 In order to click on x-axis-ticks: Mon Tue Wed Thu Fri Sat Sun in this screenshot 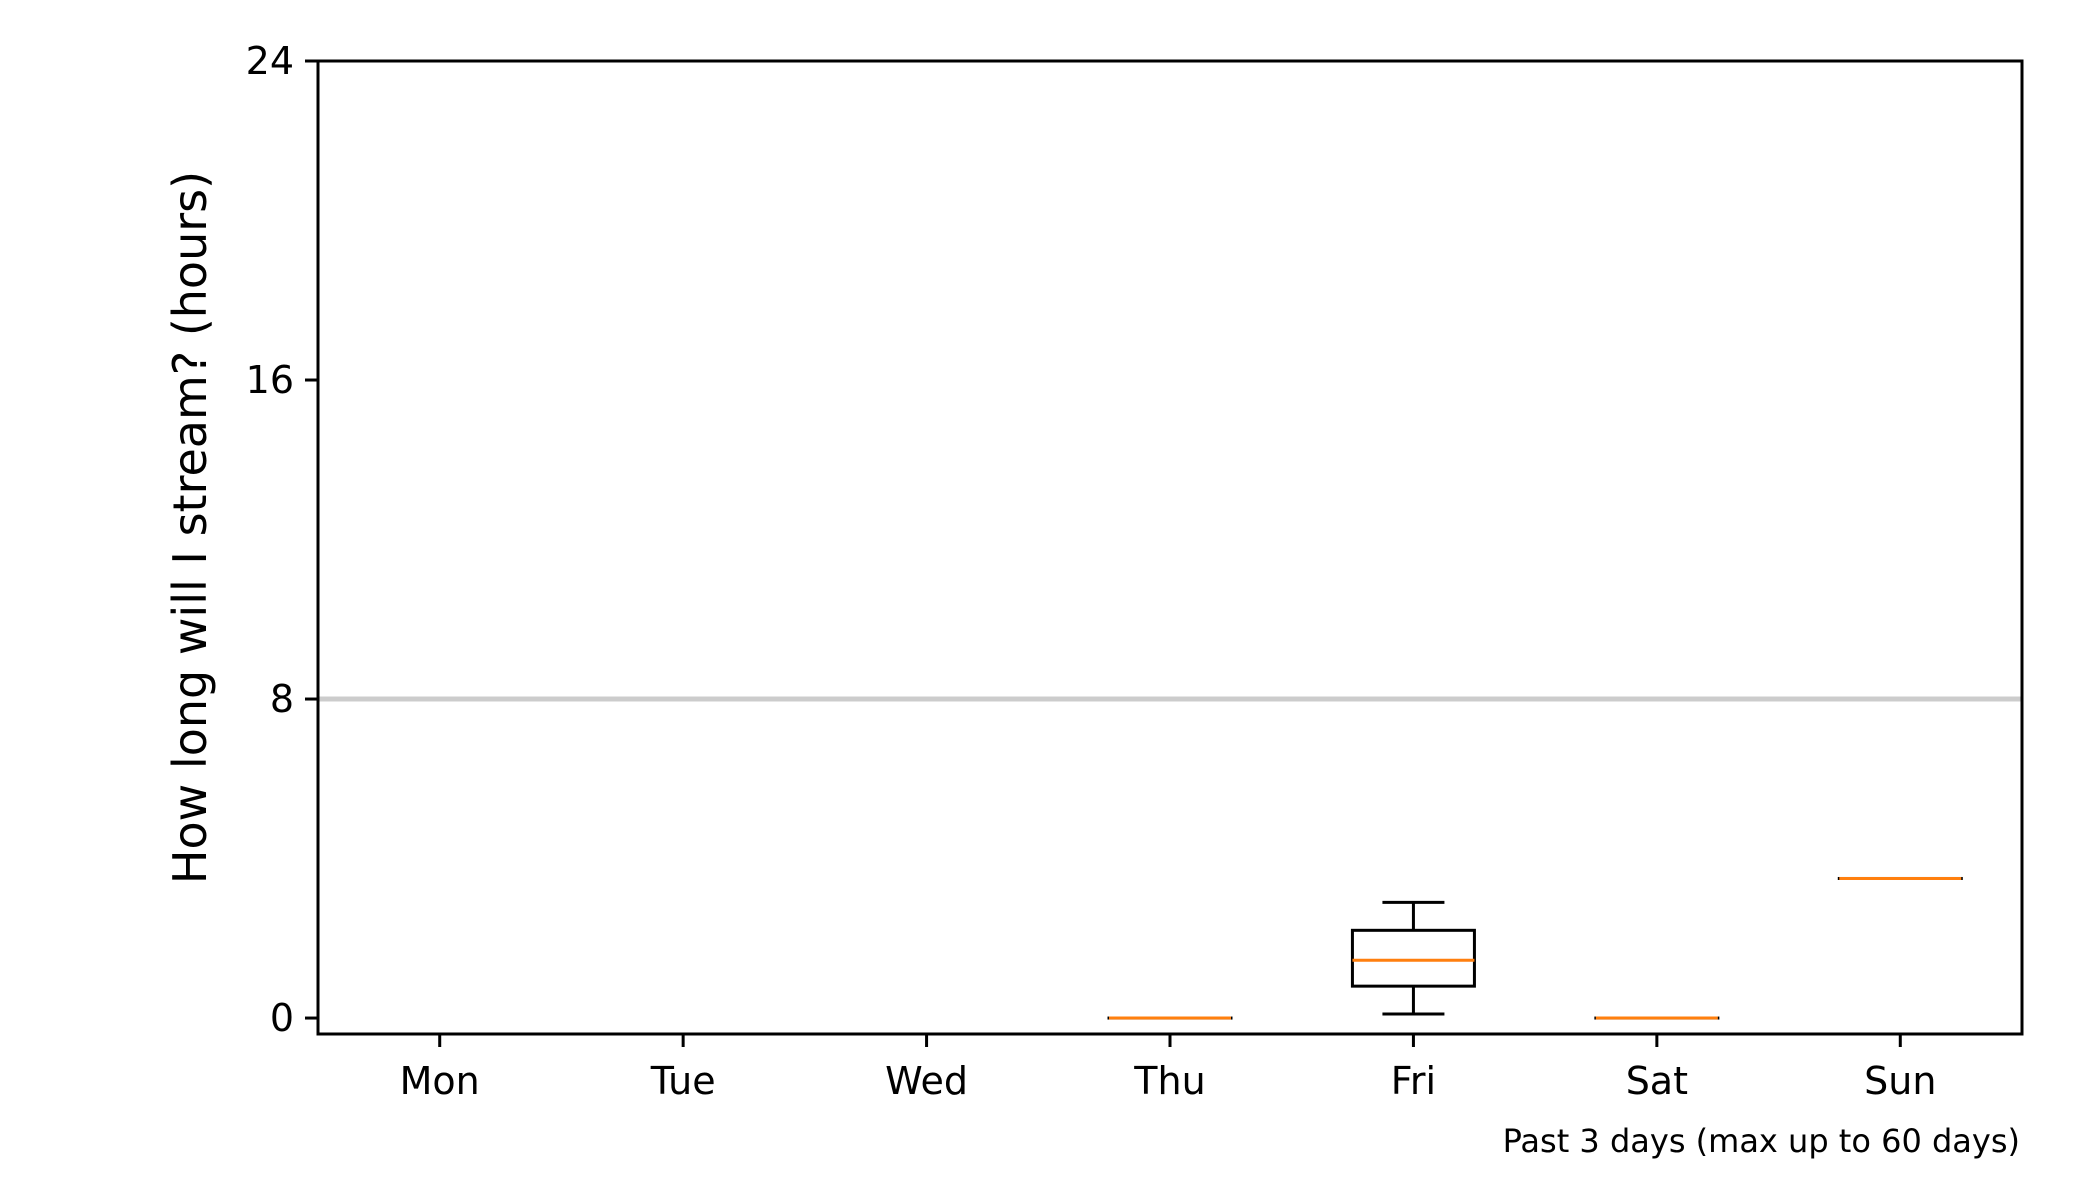, I will do `click(1168, 1068)`.